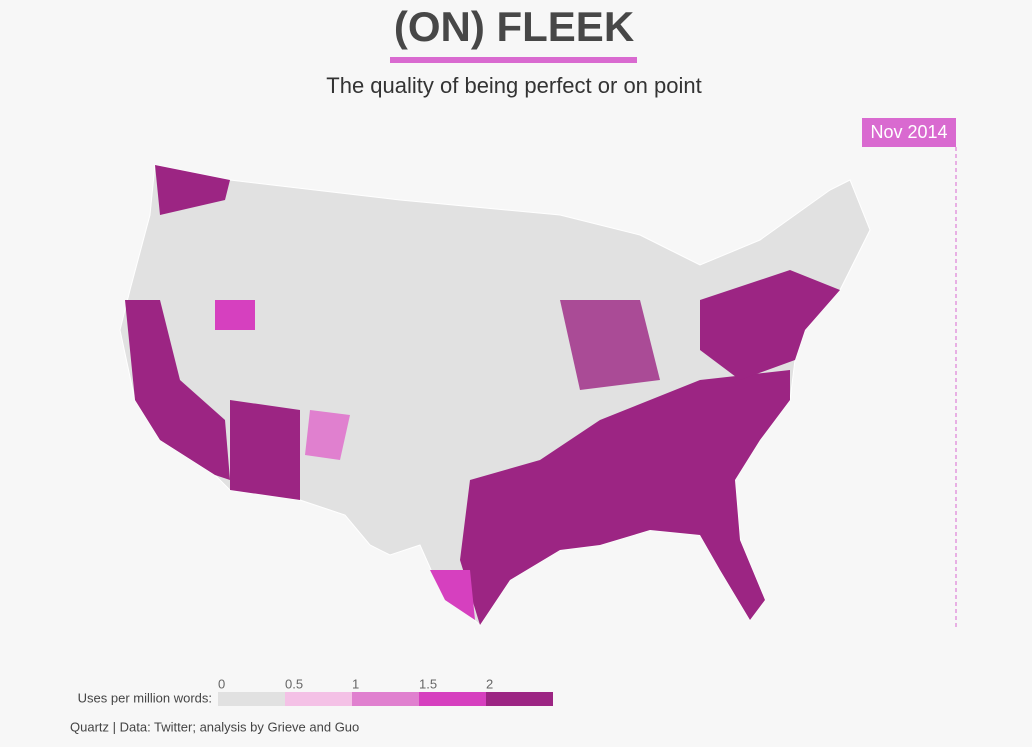 This screenshot has height=747, width=1032. What do you see at coordinates (355, 683) in the screenshot?
I see `legend-tick-label: 1` at bounding box center [355, 683].